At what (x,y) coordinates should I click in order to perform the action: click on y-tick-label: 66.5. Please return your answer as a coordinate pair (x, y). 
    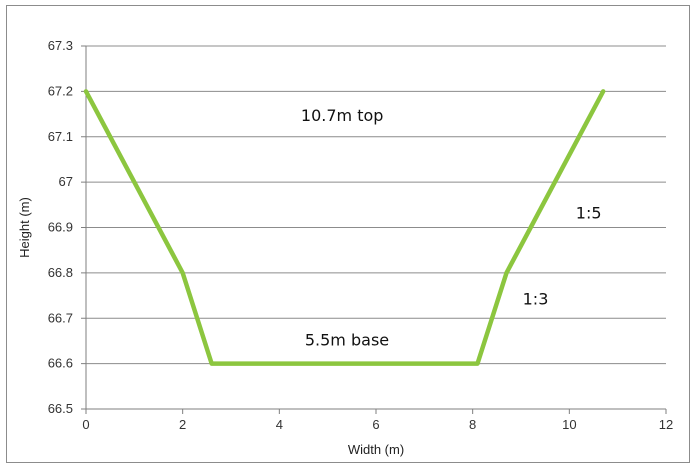
    Looking at the image, I should click on (60, 408).